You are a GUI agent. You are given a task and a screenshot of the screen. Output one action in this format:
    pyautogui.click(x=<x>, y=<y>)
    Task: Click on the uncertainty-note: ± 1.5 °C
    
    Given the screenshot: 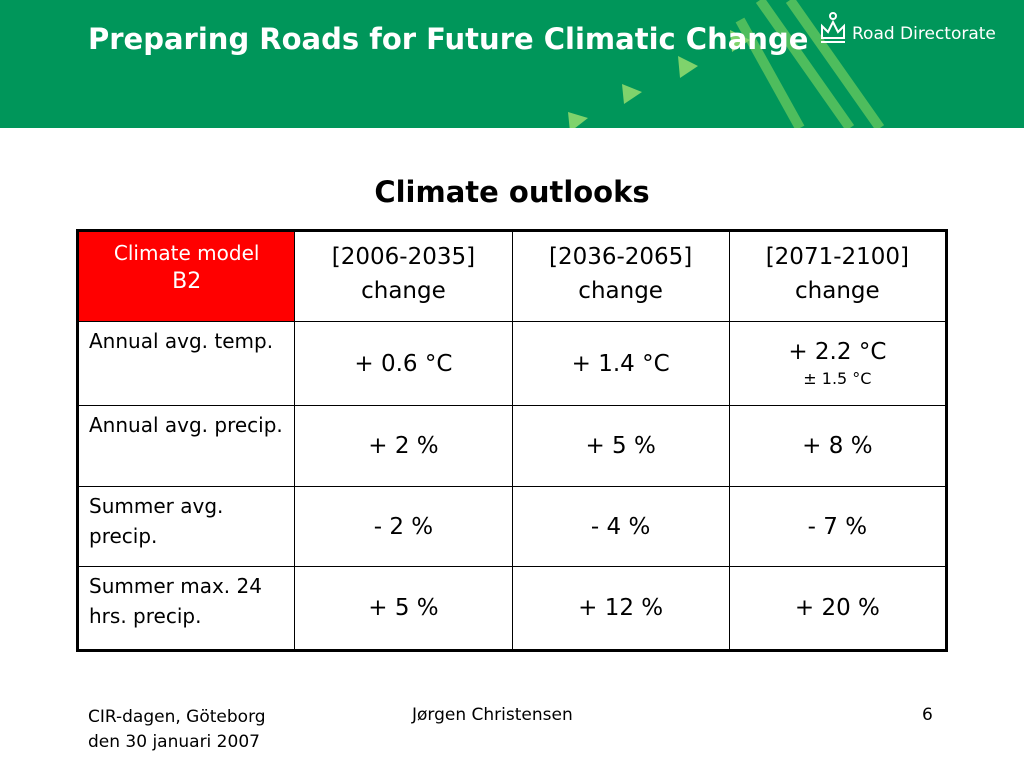 What is the action you would take?
    pyautogui.click(x=837, y=378)
    